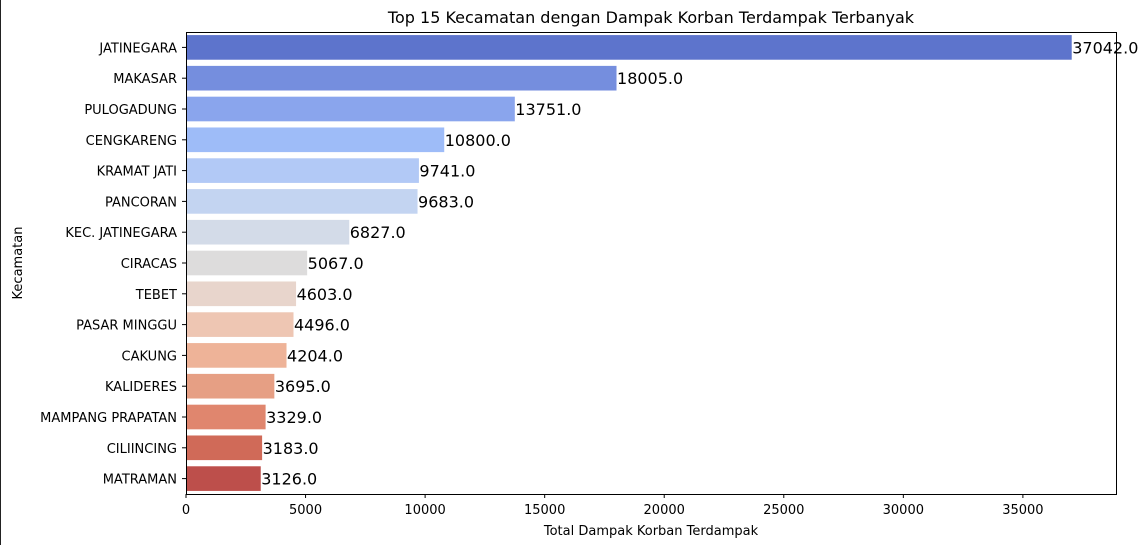 This screenshot has height=550, width=1148. I want to click on y-tick-label: MAMPANG PRAPATAN, so click(108, 418).